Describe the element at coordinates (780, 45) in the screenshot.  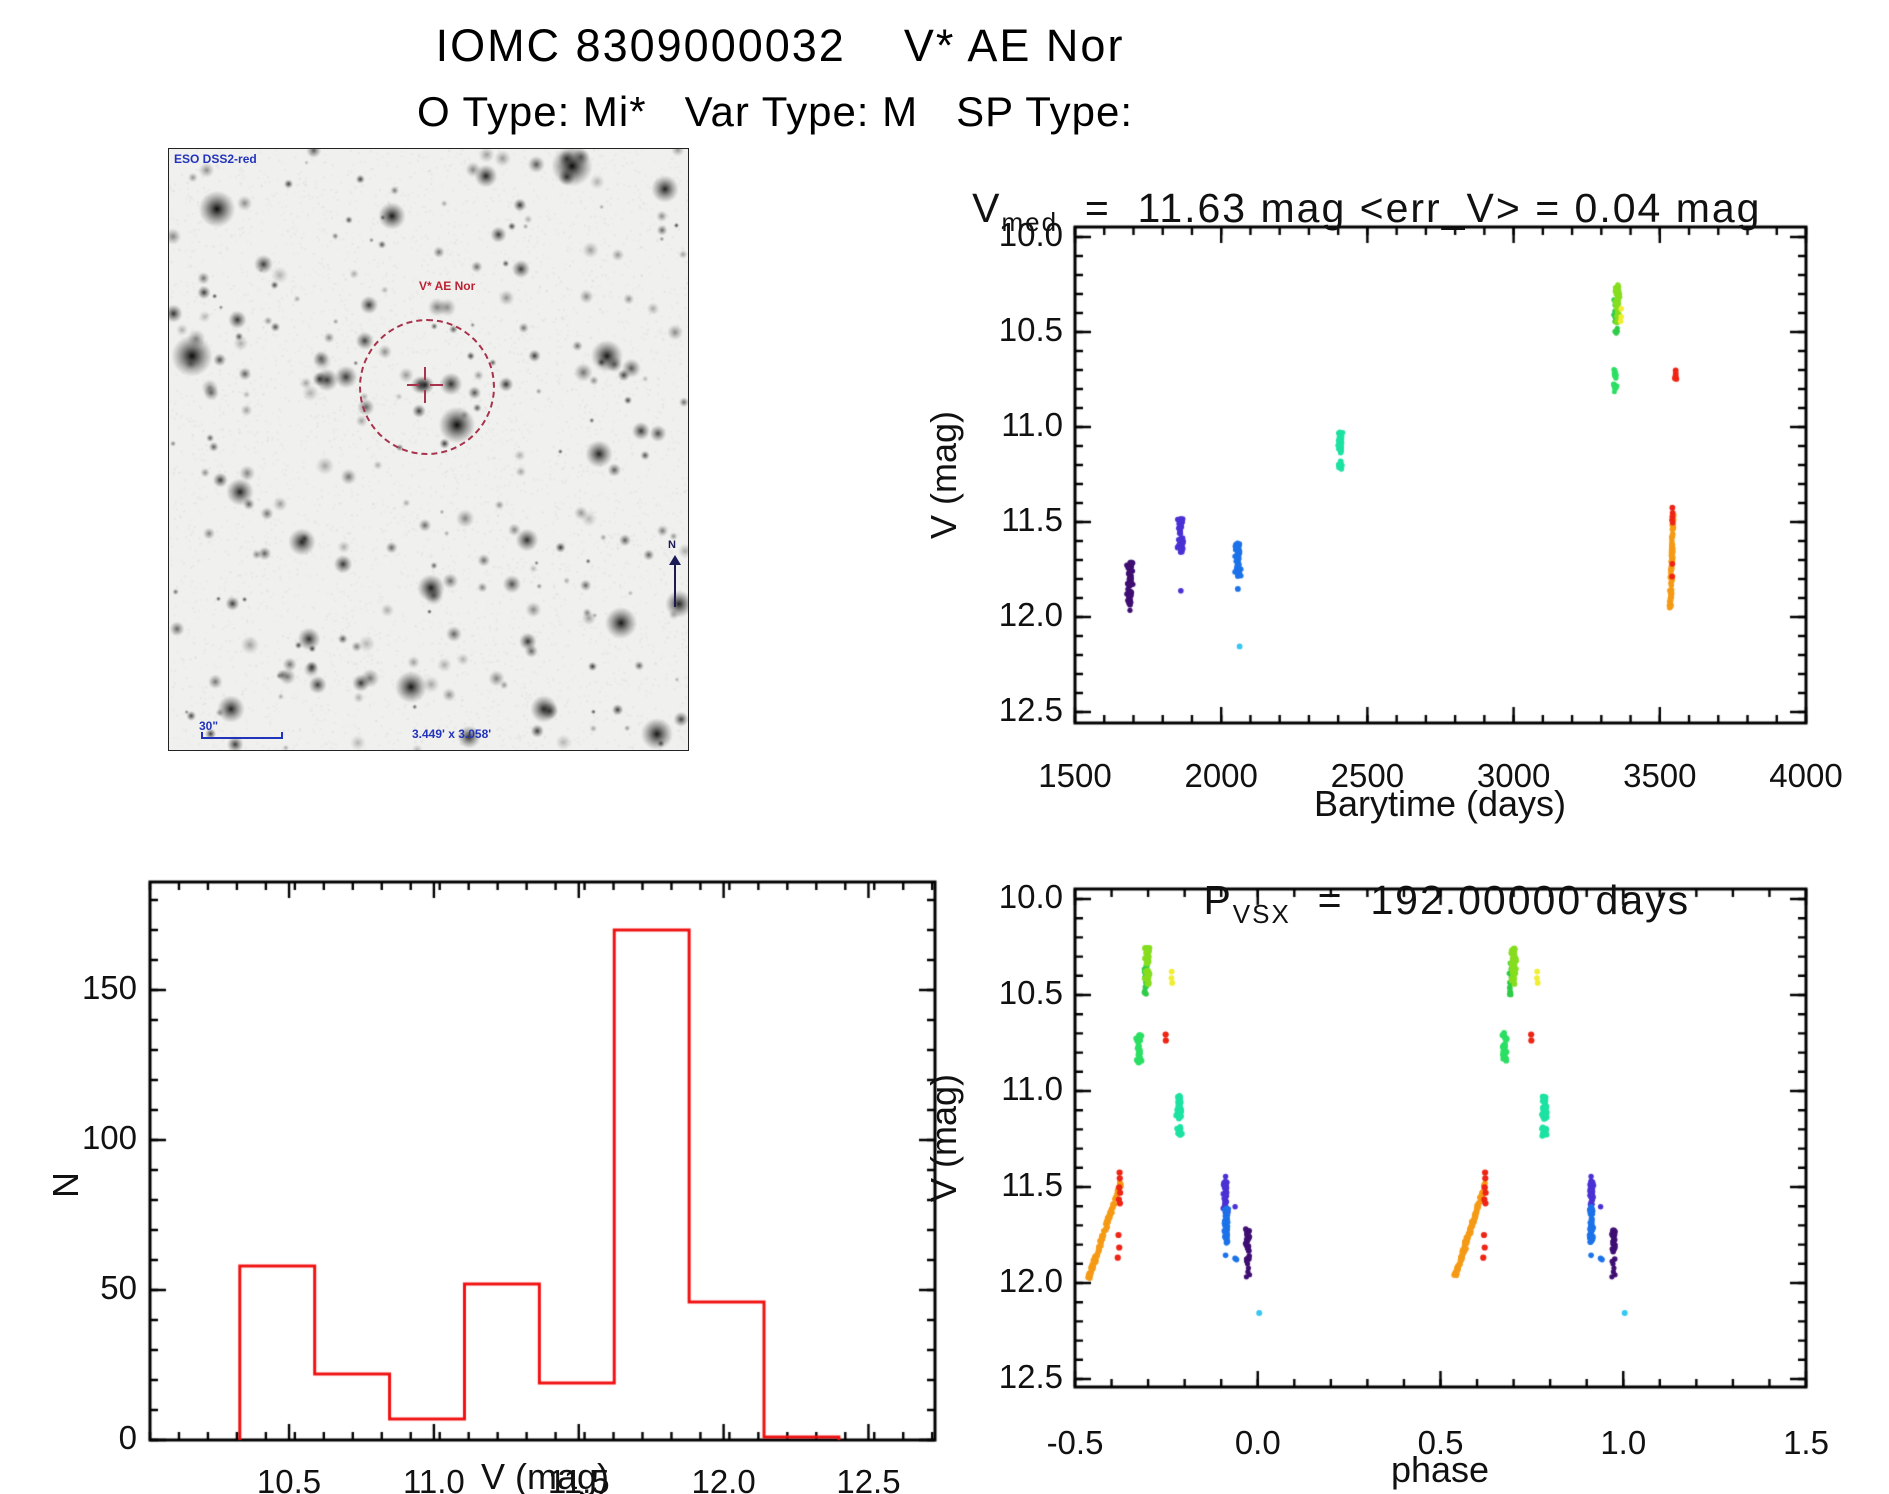
I see `page-title: IOMC 8309000032 V* AE Nor` at that location.